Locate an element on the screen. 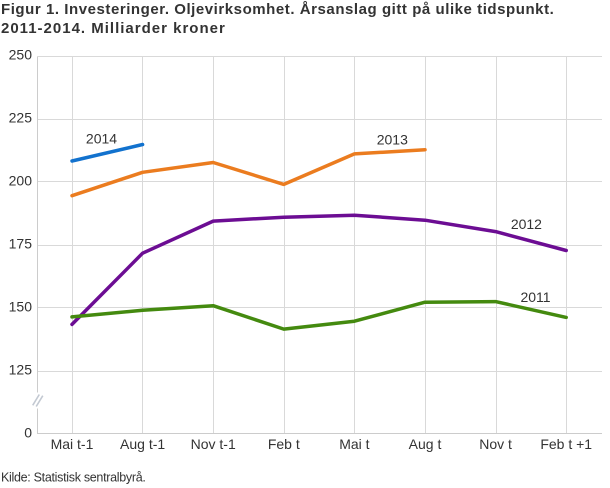  svg-text: 2011 is located at coordinates (535, 297).